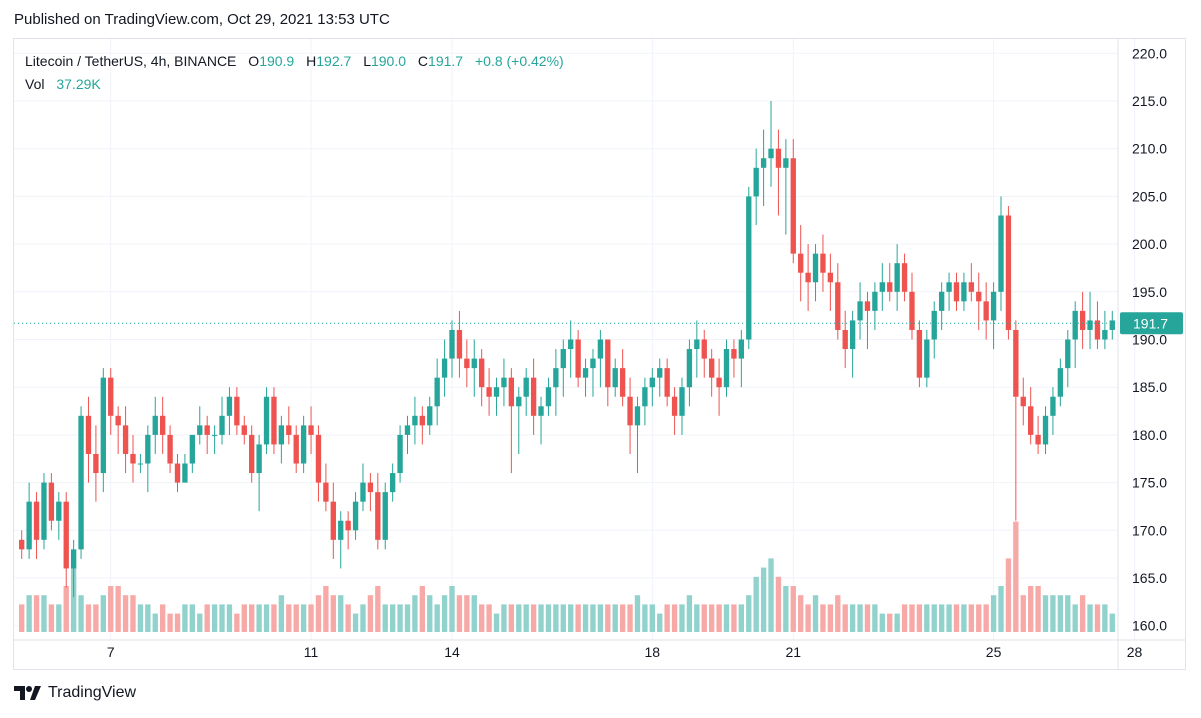 The image size is (1201, 718). I want to click on symbol-title: Litecoin / TetherUS, 4h, BINANCE, so click(131, 61).